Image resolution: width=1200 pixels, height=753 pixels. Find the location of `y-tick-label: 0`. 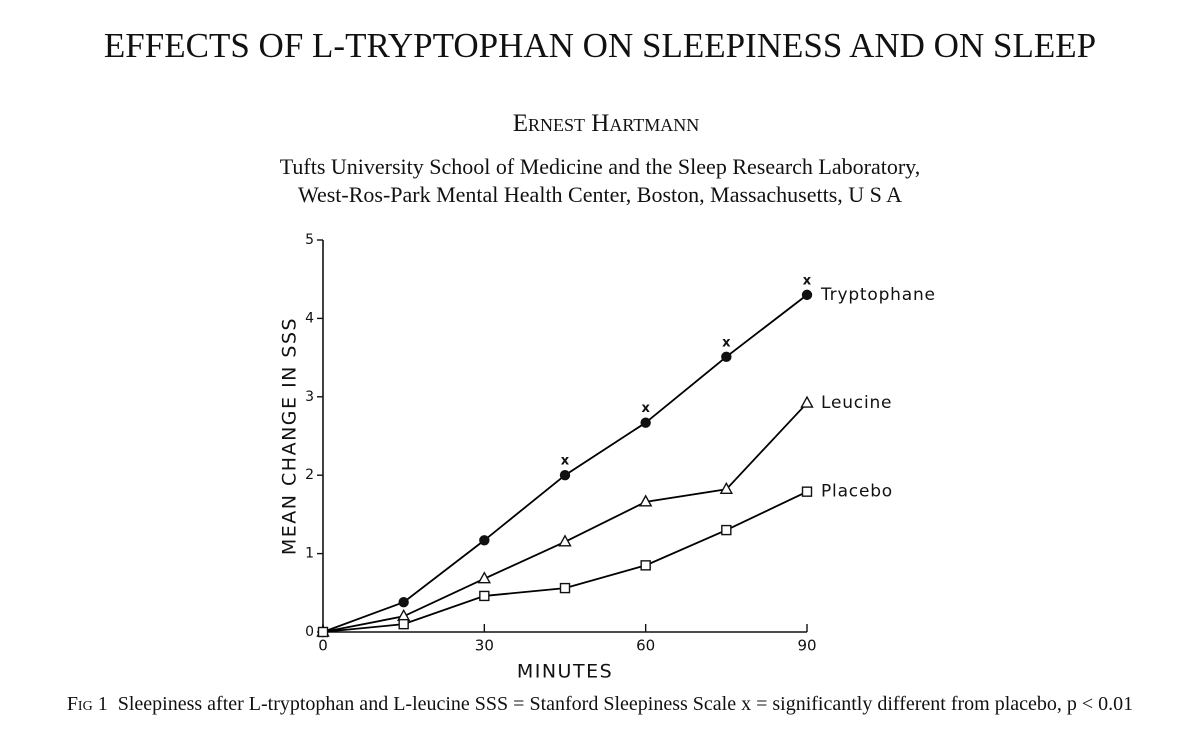

y-tick-label: 0 is located at coordinates (309, 632).